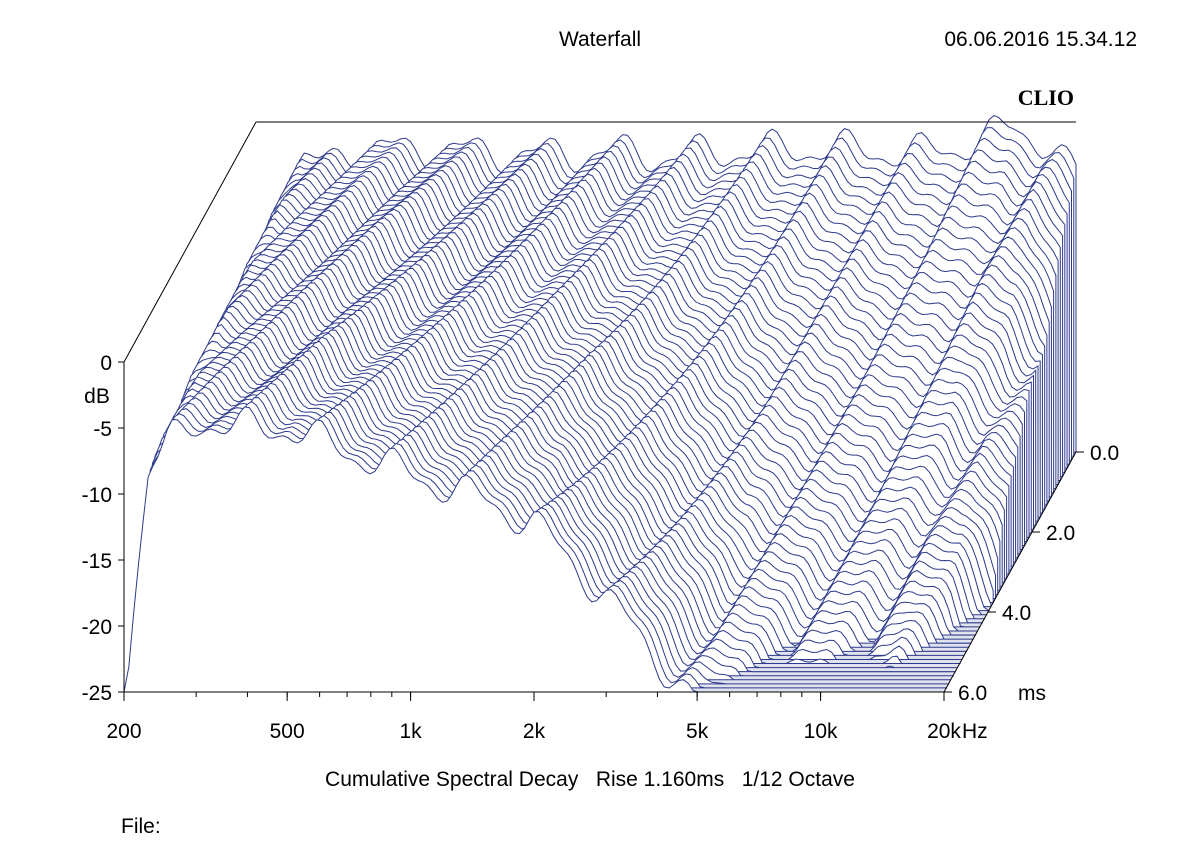  Describe the element at coordinates (190, 242) in the screenshot. I see `depth-edge-line` at that location.